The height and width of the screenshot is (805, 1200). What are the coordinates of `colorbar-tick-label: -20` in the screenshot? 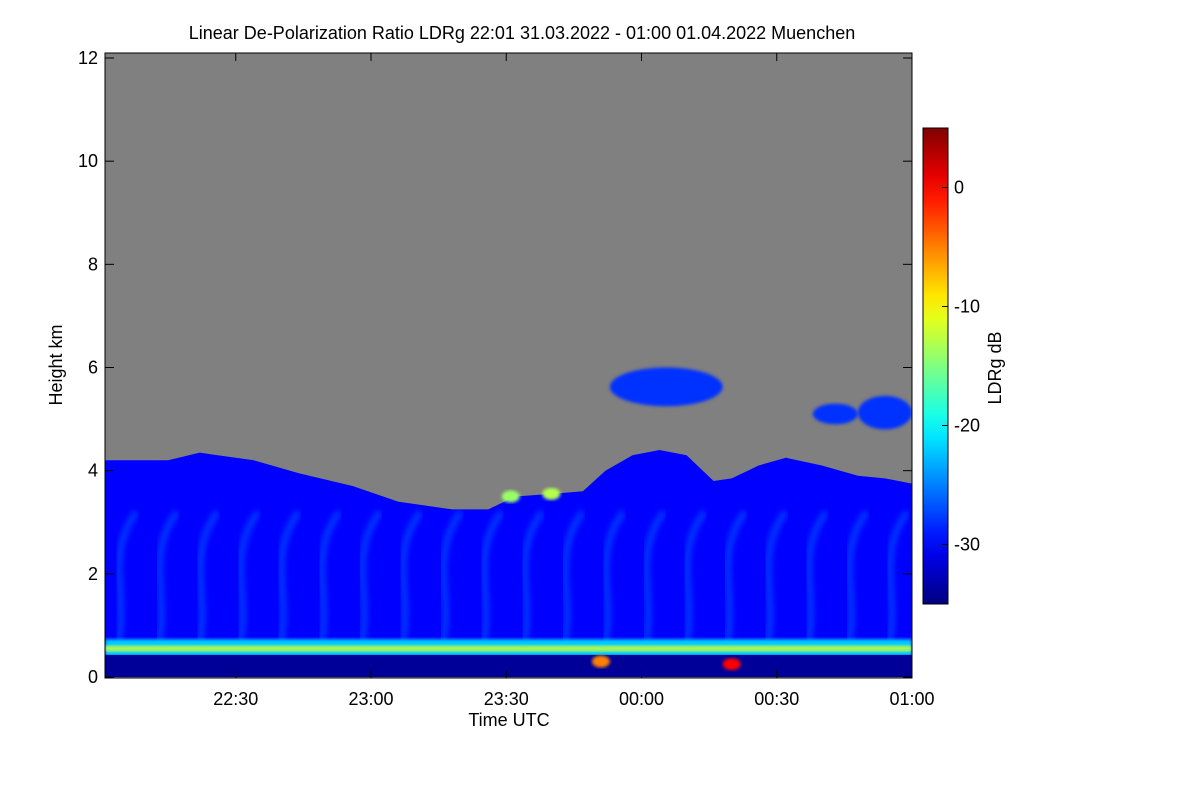 It's located at (967, 426).